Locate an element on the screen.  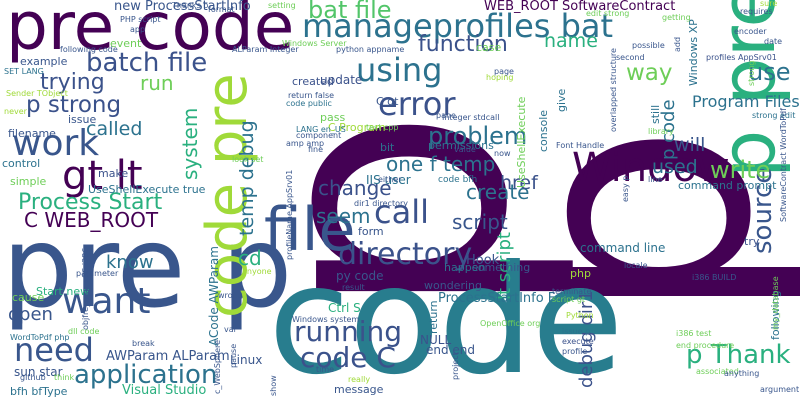
word-cloud-word: really is located at coordinates (359, 380).